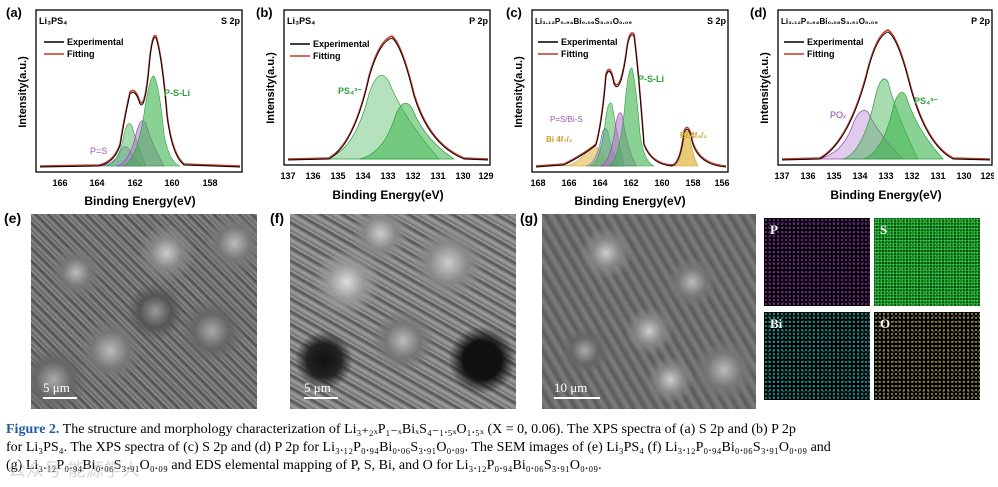 The height and width of the screenshot is (487, 998). What do you see at coordinates (277, 218) in the screenshot?
I see `panel-tag: (f)` at bounding box center [277, 218].